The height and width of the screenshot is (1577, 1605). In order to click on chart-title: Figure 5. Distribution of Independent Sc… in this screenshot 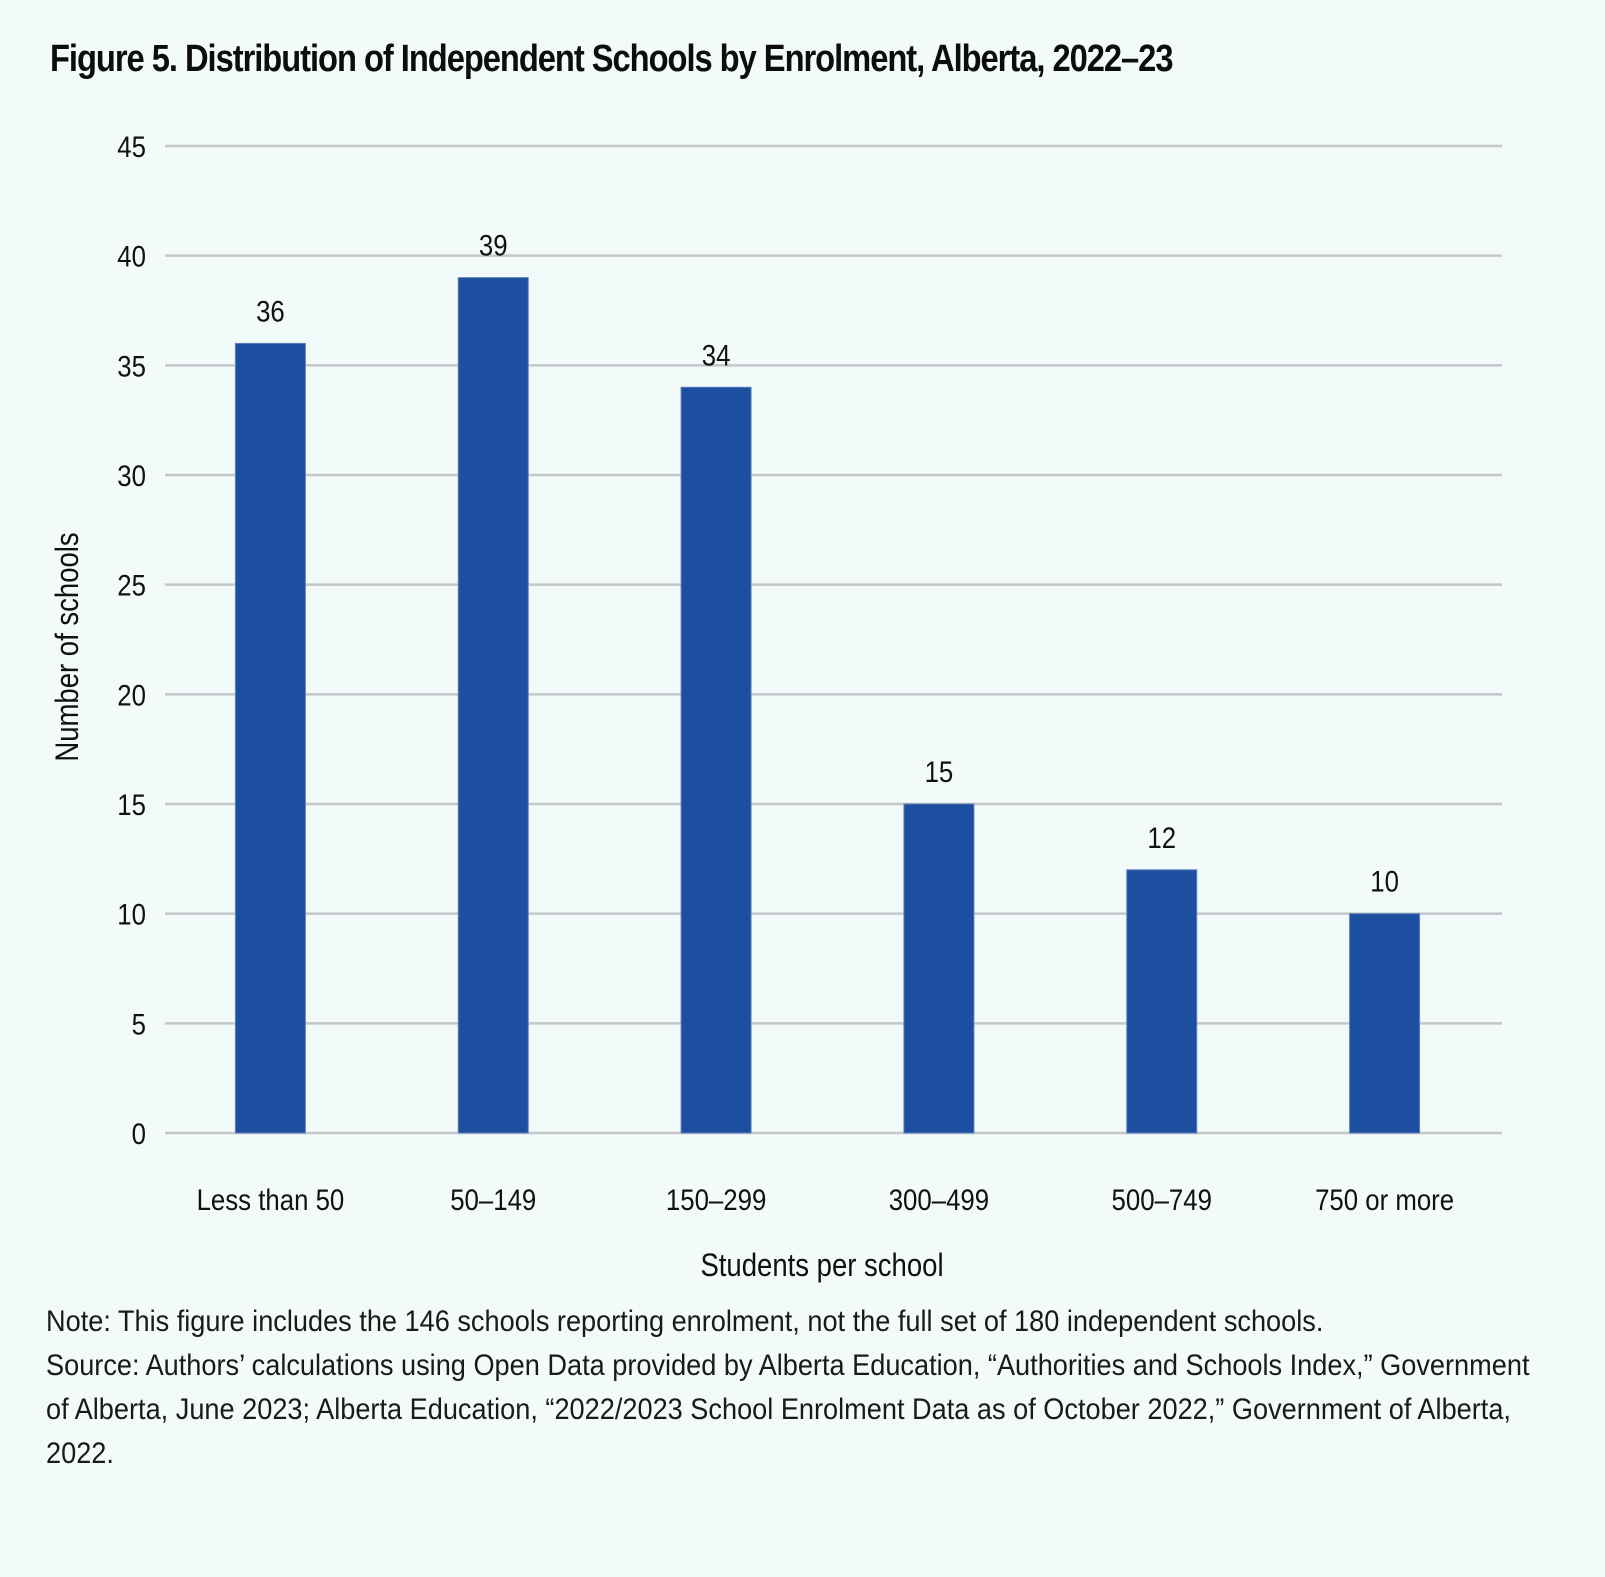, I will do `click(612, 59)`.